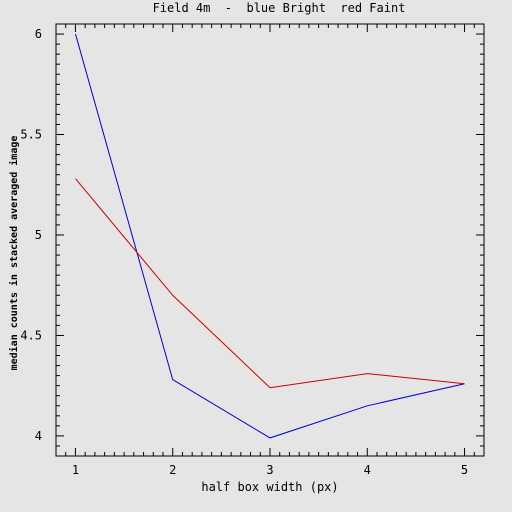 The image size is (512, 512). What do you see at coordinates (172, 470) in the screenshot?
I see `x-tick-label: 2` at bounding box center [172, 470].